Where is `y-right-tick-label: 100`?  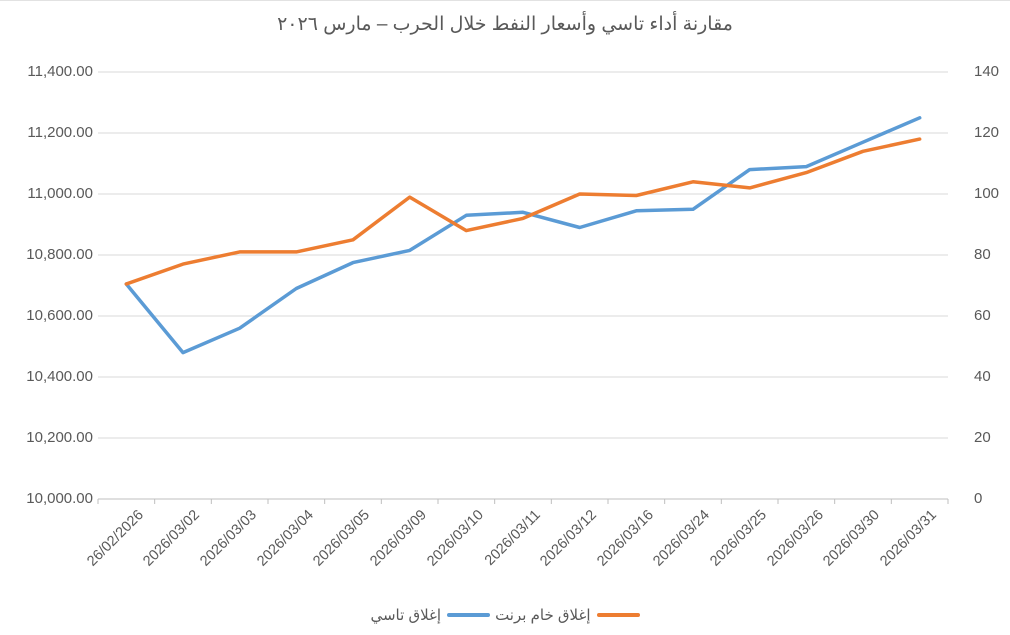
y-right-tick-label: 100 is located at coordinates (987, 193).